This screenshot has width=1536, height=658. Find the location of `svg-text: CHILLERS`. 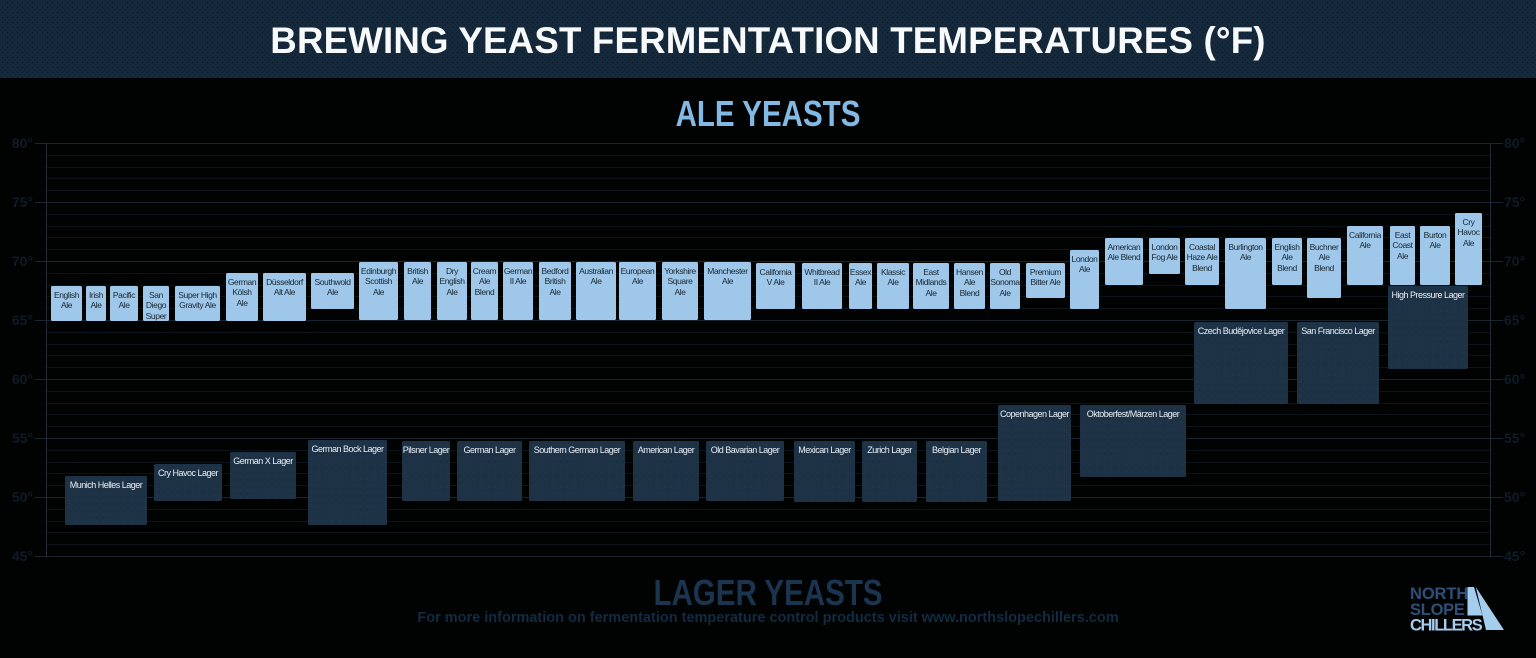

svg-text: CHILLERS is located at coordinates (1446, 625).